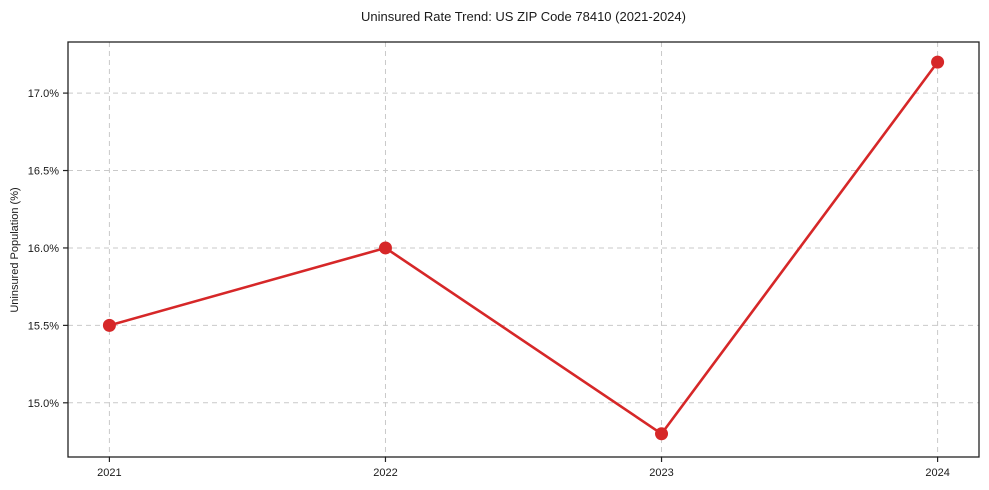  What do you see at coordinates (43, 172) in the screenshot?
I see `y-tick-label: 16.5%` at bounding box center [43, 172].